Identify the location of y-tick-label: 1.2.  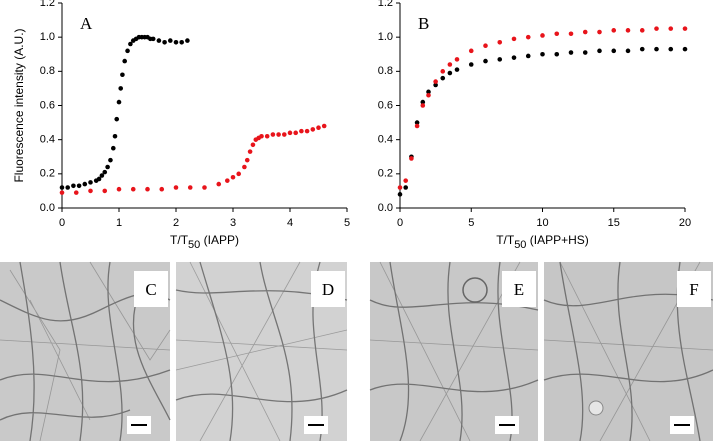
(47, 4).